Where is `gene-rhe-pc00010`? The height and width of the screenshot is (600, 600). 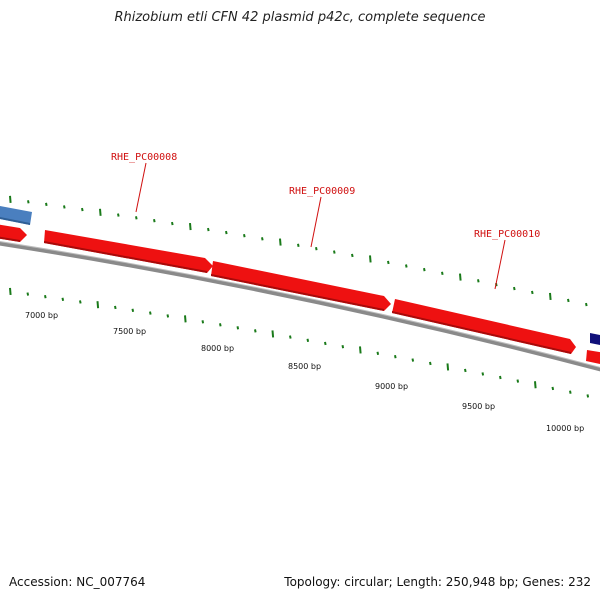
gene-rhe-pc00010 is located at coordinates (484, 326).